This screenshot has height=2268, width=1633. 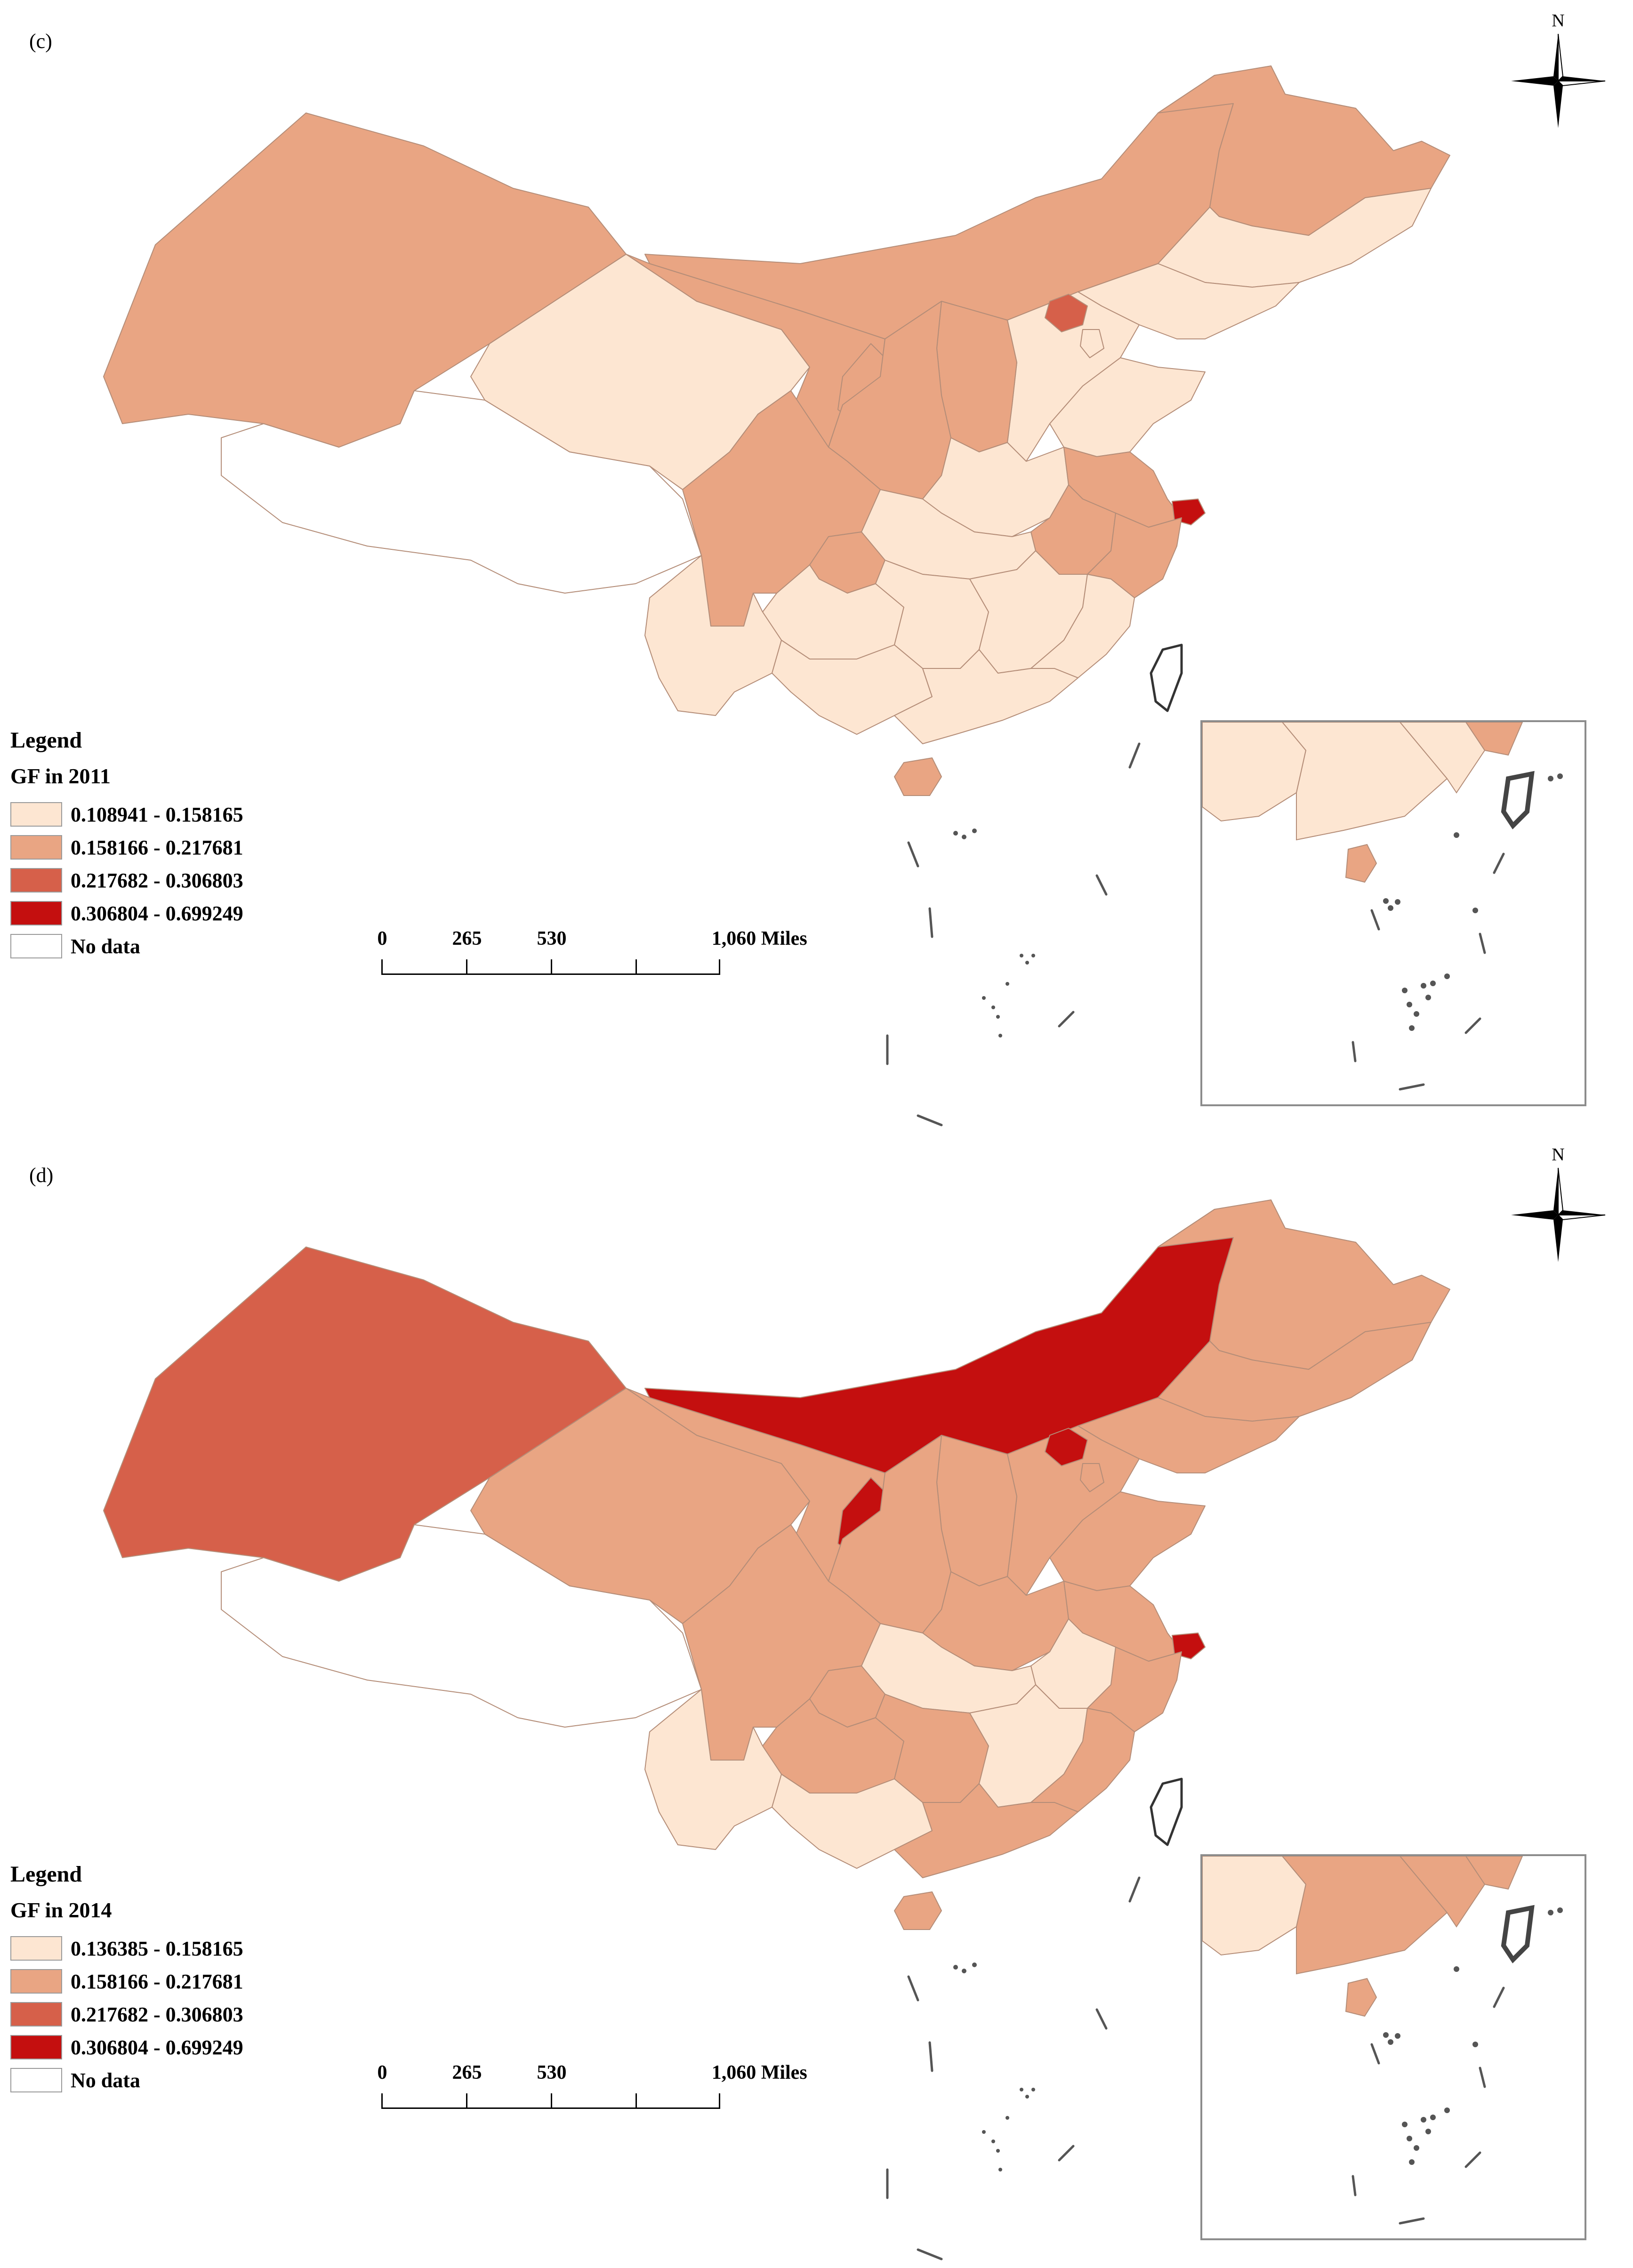 I want to click on panel-label: (d), so click(x=42, y=1175).